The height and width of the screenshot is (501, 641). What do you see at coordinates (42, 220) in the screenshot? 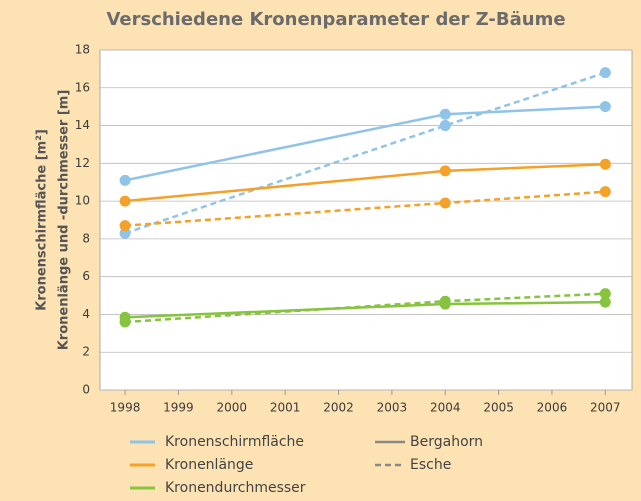
I see `y-axis-label: Kronenschirmfläche [m²]` at bounding box center [42, 220].